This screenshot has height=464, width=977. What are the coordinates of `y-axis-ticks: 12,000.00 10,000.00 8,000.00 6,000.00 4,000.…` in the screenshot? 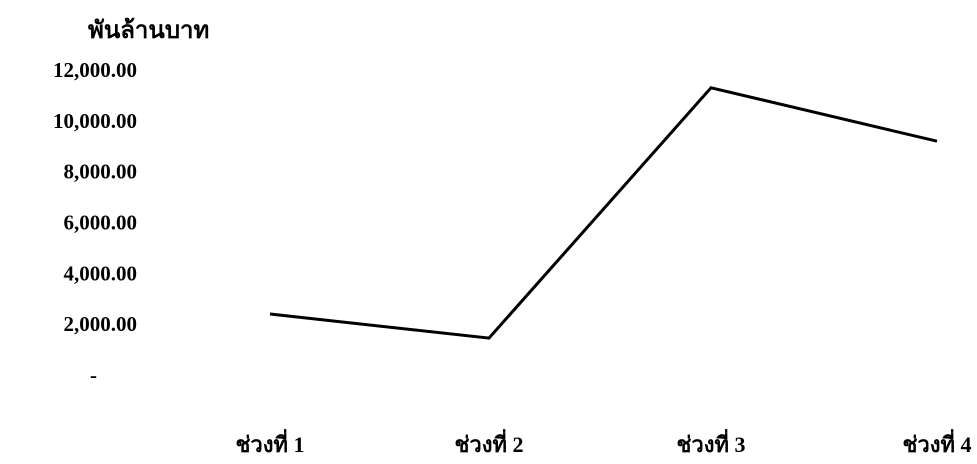 It's located at (95, 222).